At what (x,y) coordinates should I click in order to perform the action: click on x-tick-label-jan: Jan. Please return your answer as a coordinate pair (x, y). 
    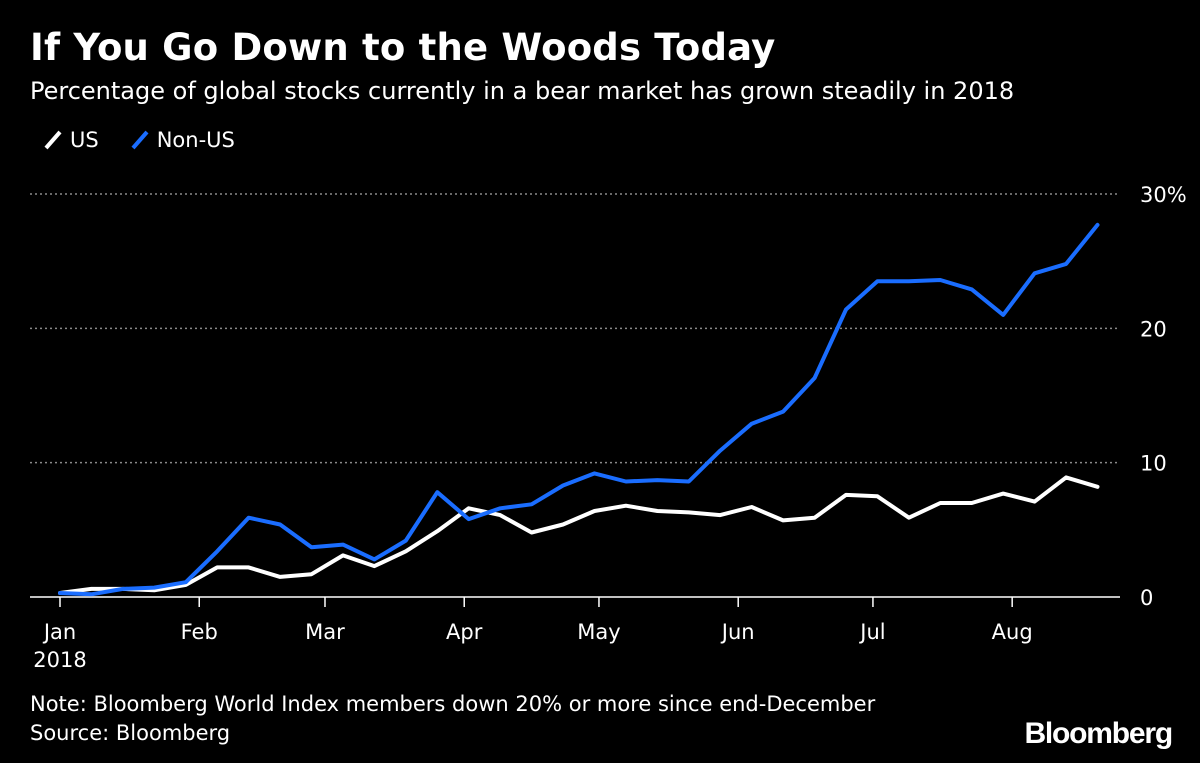
    Looking at the image, I should click on (59, 632).